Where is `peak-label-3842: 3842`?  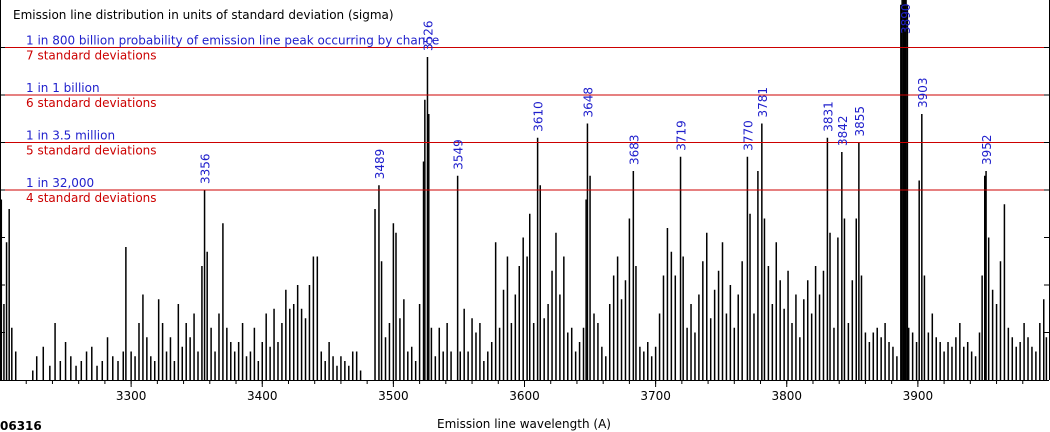
peak-label-3842: 3842 is located at coordinates (843, 130).